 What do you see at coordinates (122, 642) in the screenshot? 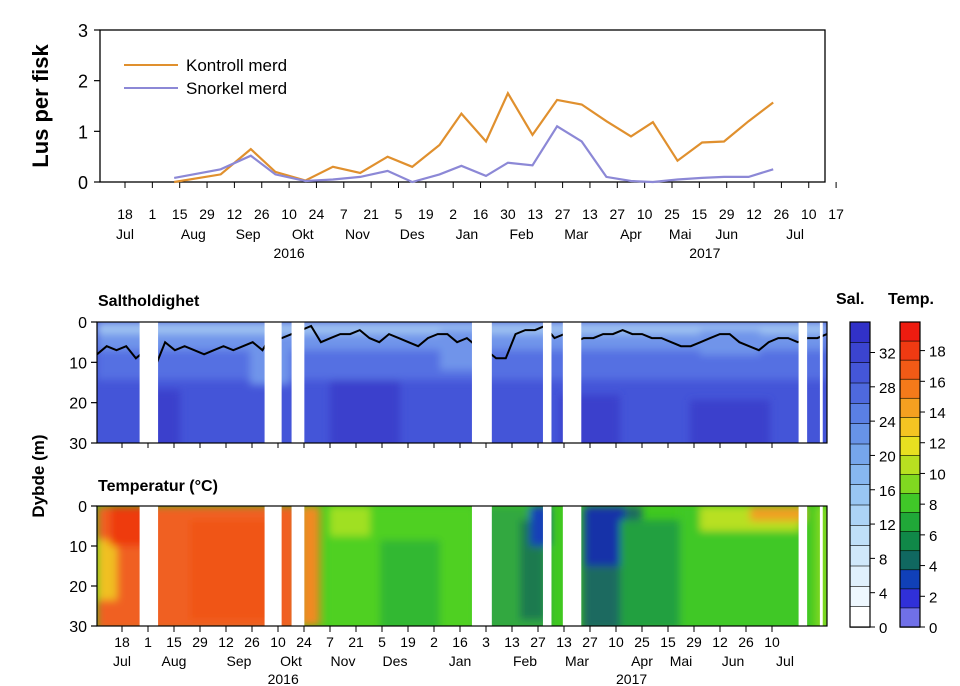
I see `temp-x-tick-label: 18` at bounding box center [122, 642].